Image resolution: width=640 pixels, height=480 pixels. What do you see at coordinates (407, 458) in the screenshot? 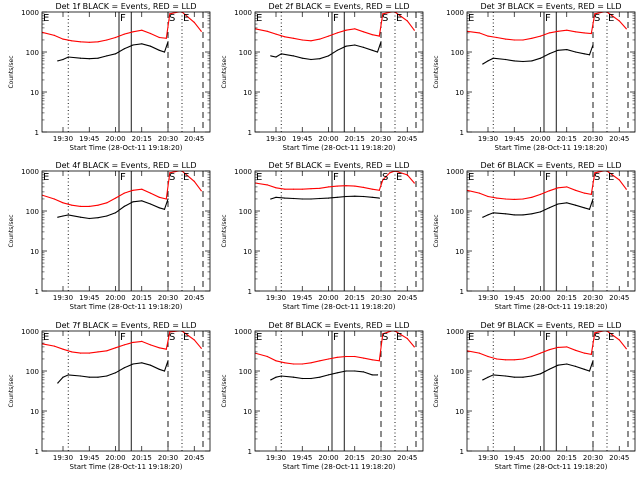
I see `x-tick-label: 20:45` at bounding box center [407, 458].